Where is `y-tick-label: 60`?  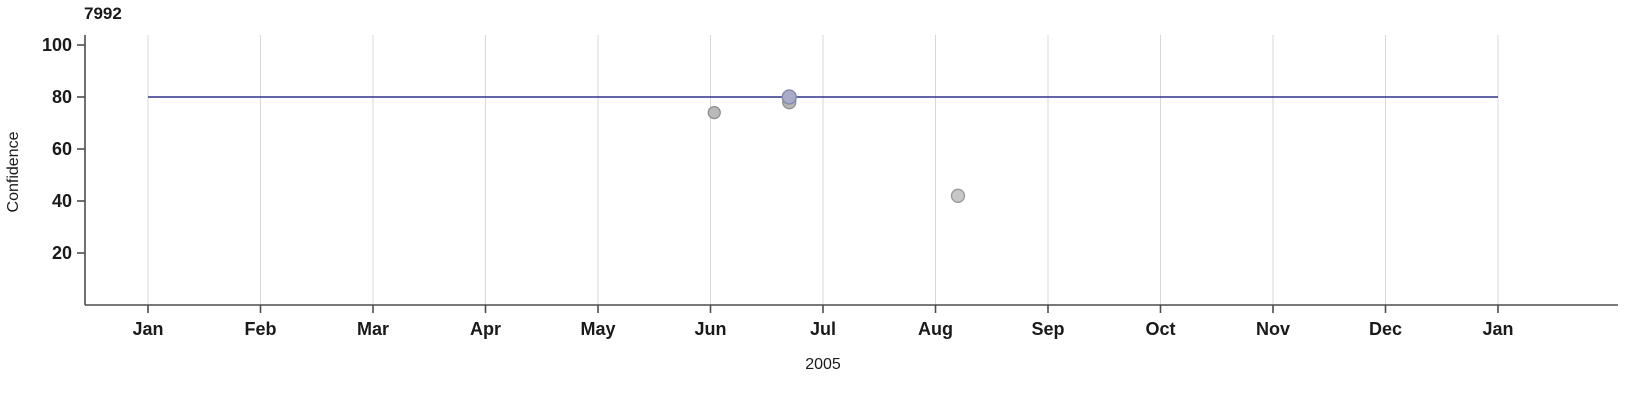
y-tick-label: 60 is located at coordinates (62, 149).